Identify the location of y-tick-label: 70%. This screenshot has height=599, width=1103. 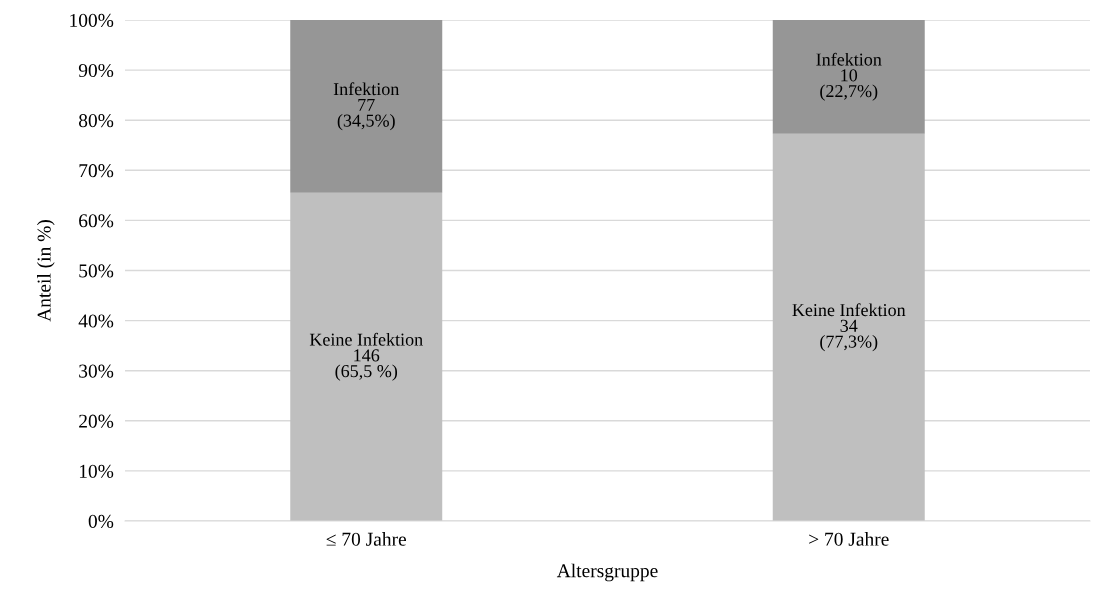
(96, 171).